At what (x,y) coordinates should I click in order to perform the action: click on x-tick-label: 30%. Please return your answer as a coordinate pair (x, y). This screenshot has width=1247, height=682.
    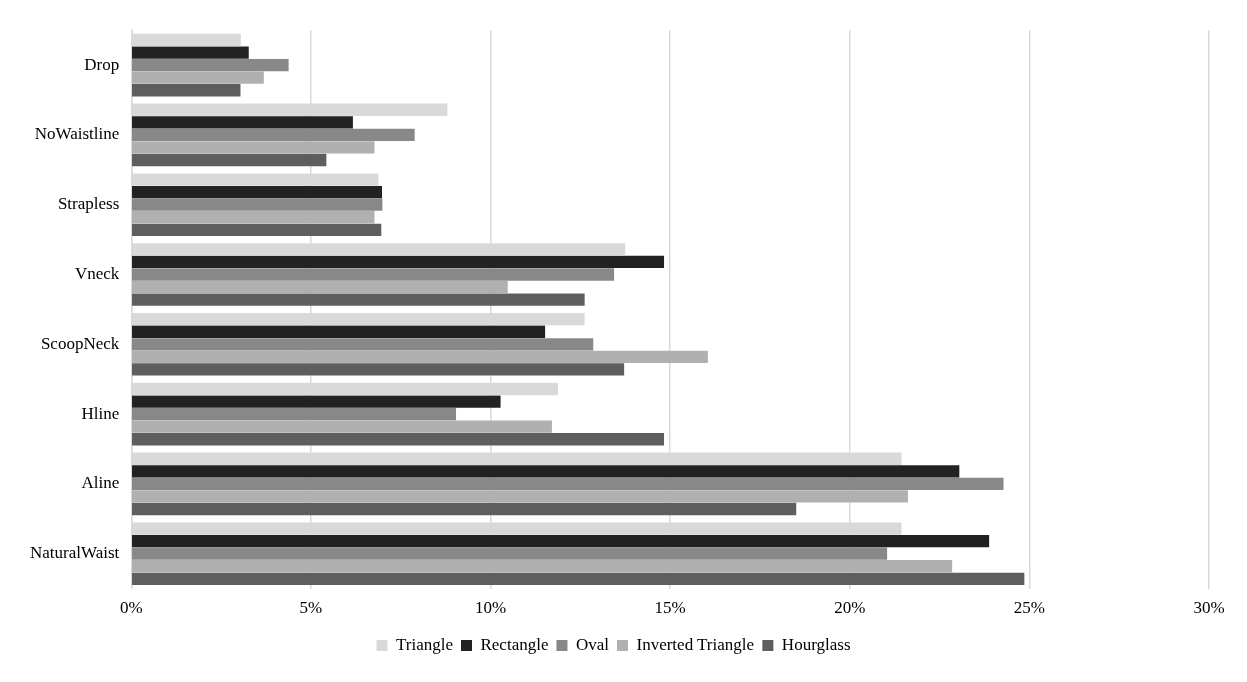
    Looking at the image, I should click on (1209, 608).